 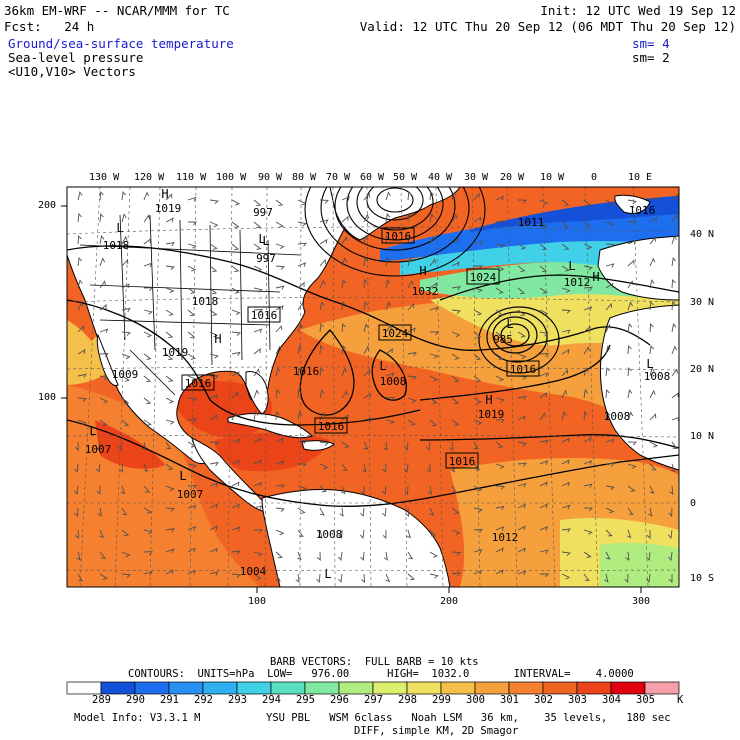 I want to click on barb-vectors-line: BARB VECTORS: FULL BARB = 10 kts, so click(x=374, y=662).